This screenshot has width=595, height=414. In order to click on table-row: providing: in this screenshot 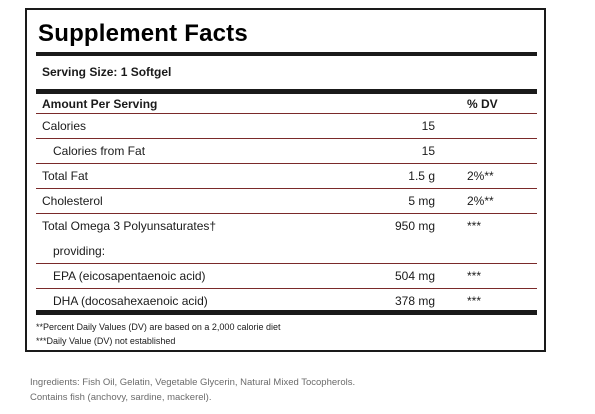, I will do `click(286, 250)`.